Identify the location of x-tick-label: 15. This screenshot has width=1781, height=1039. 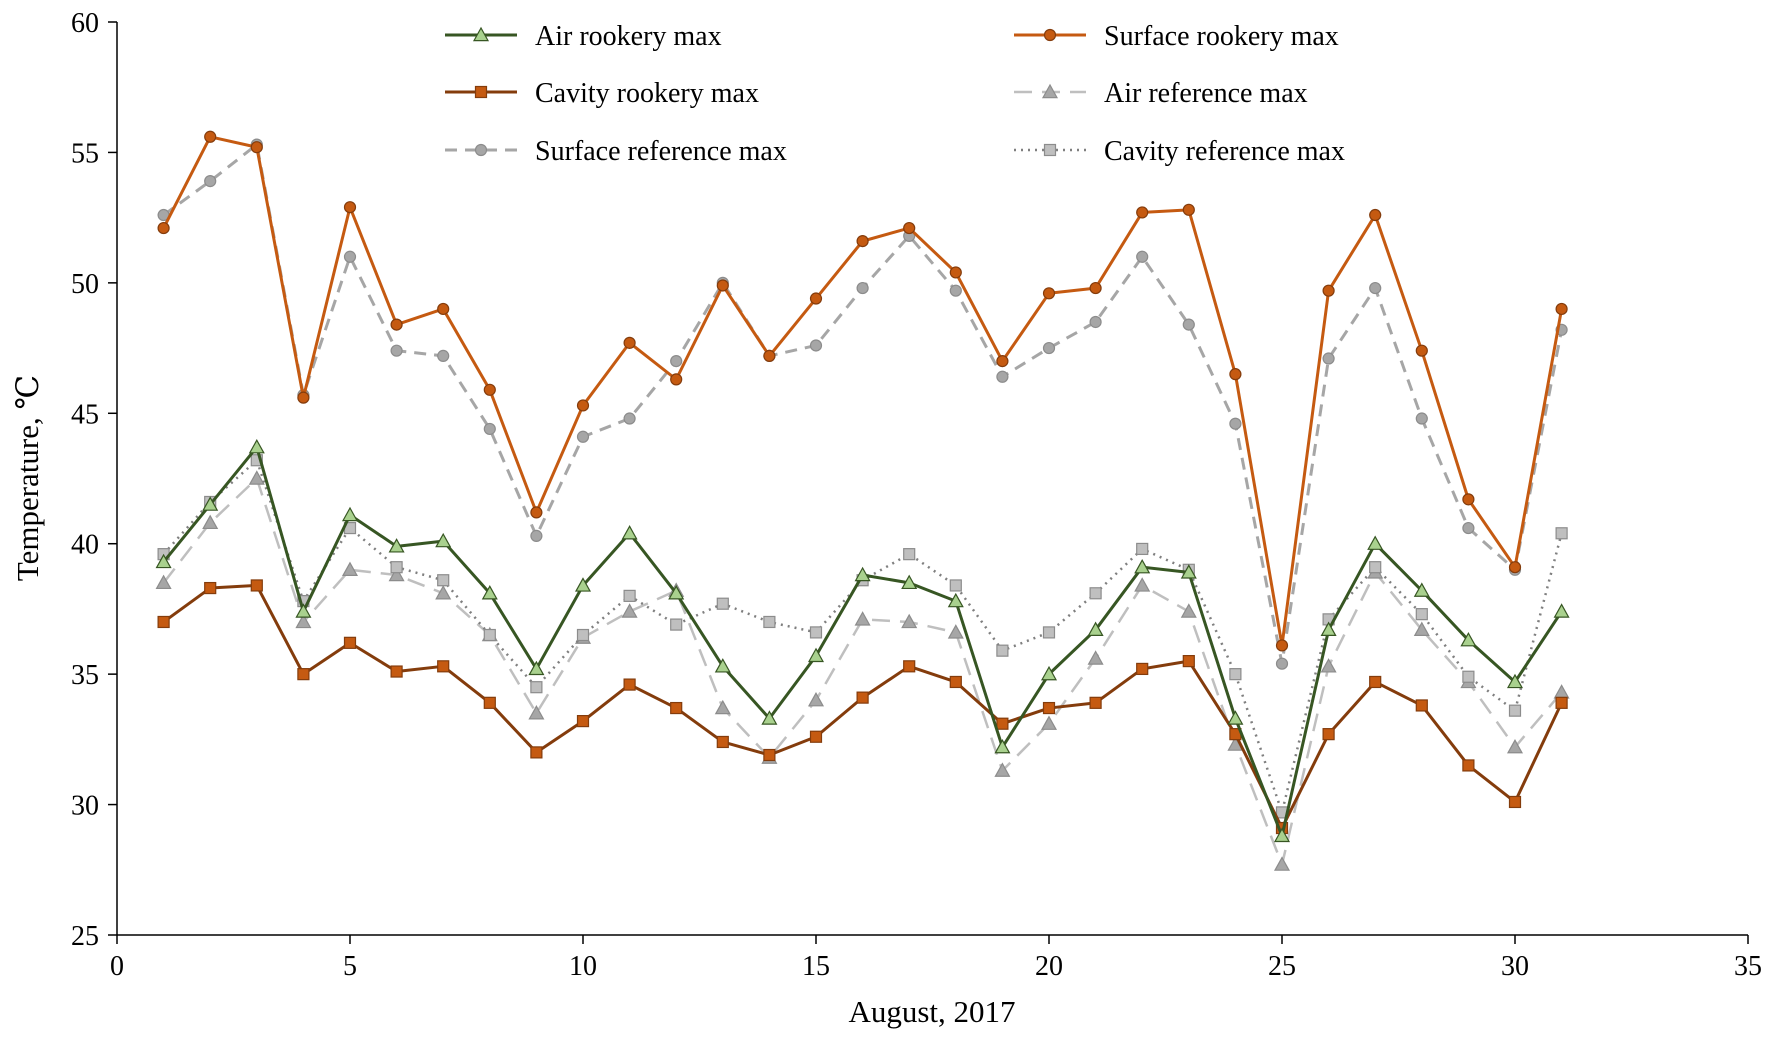
(816, 966).